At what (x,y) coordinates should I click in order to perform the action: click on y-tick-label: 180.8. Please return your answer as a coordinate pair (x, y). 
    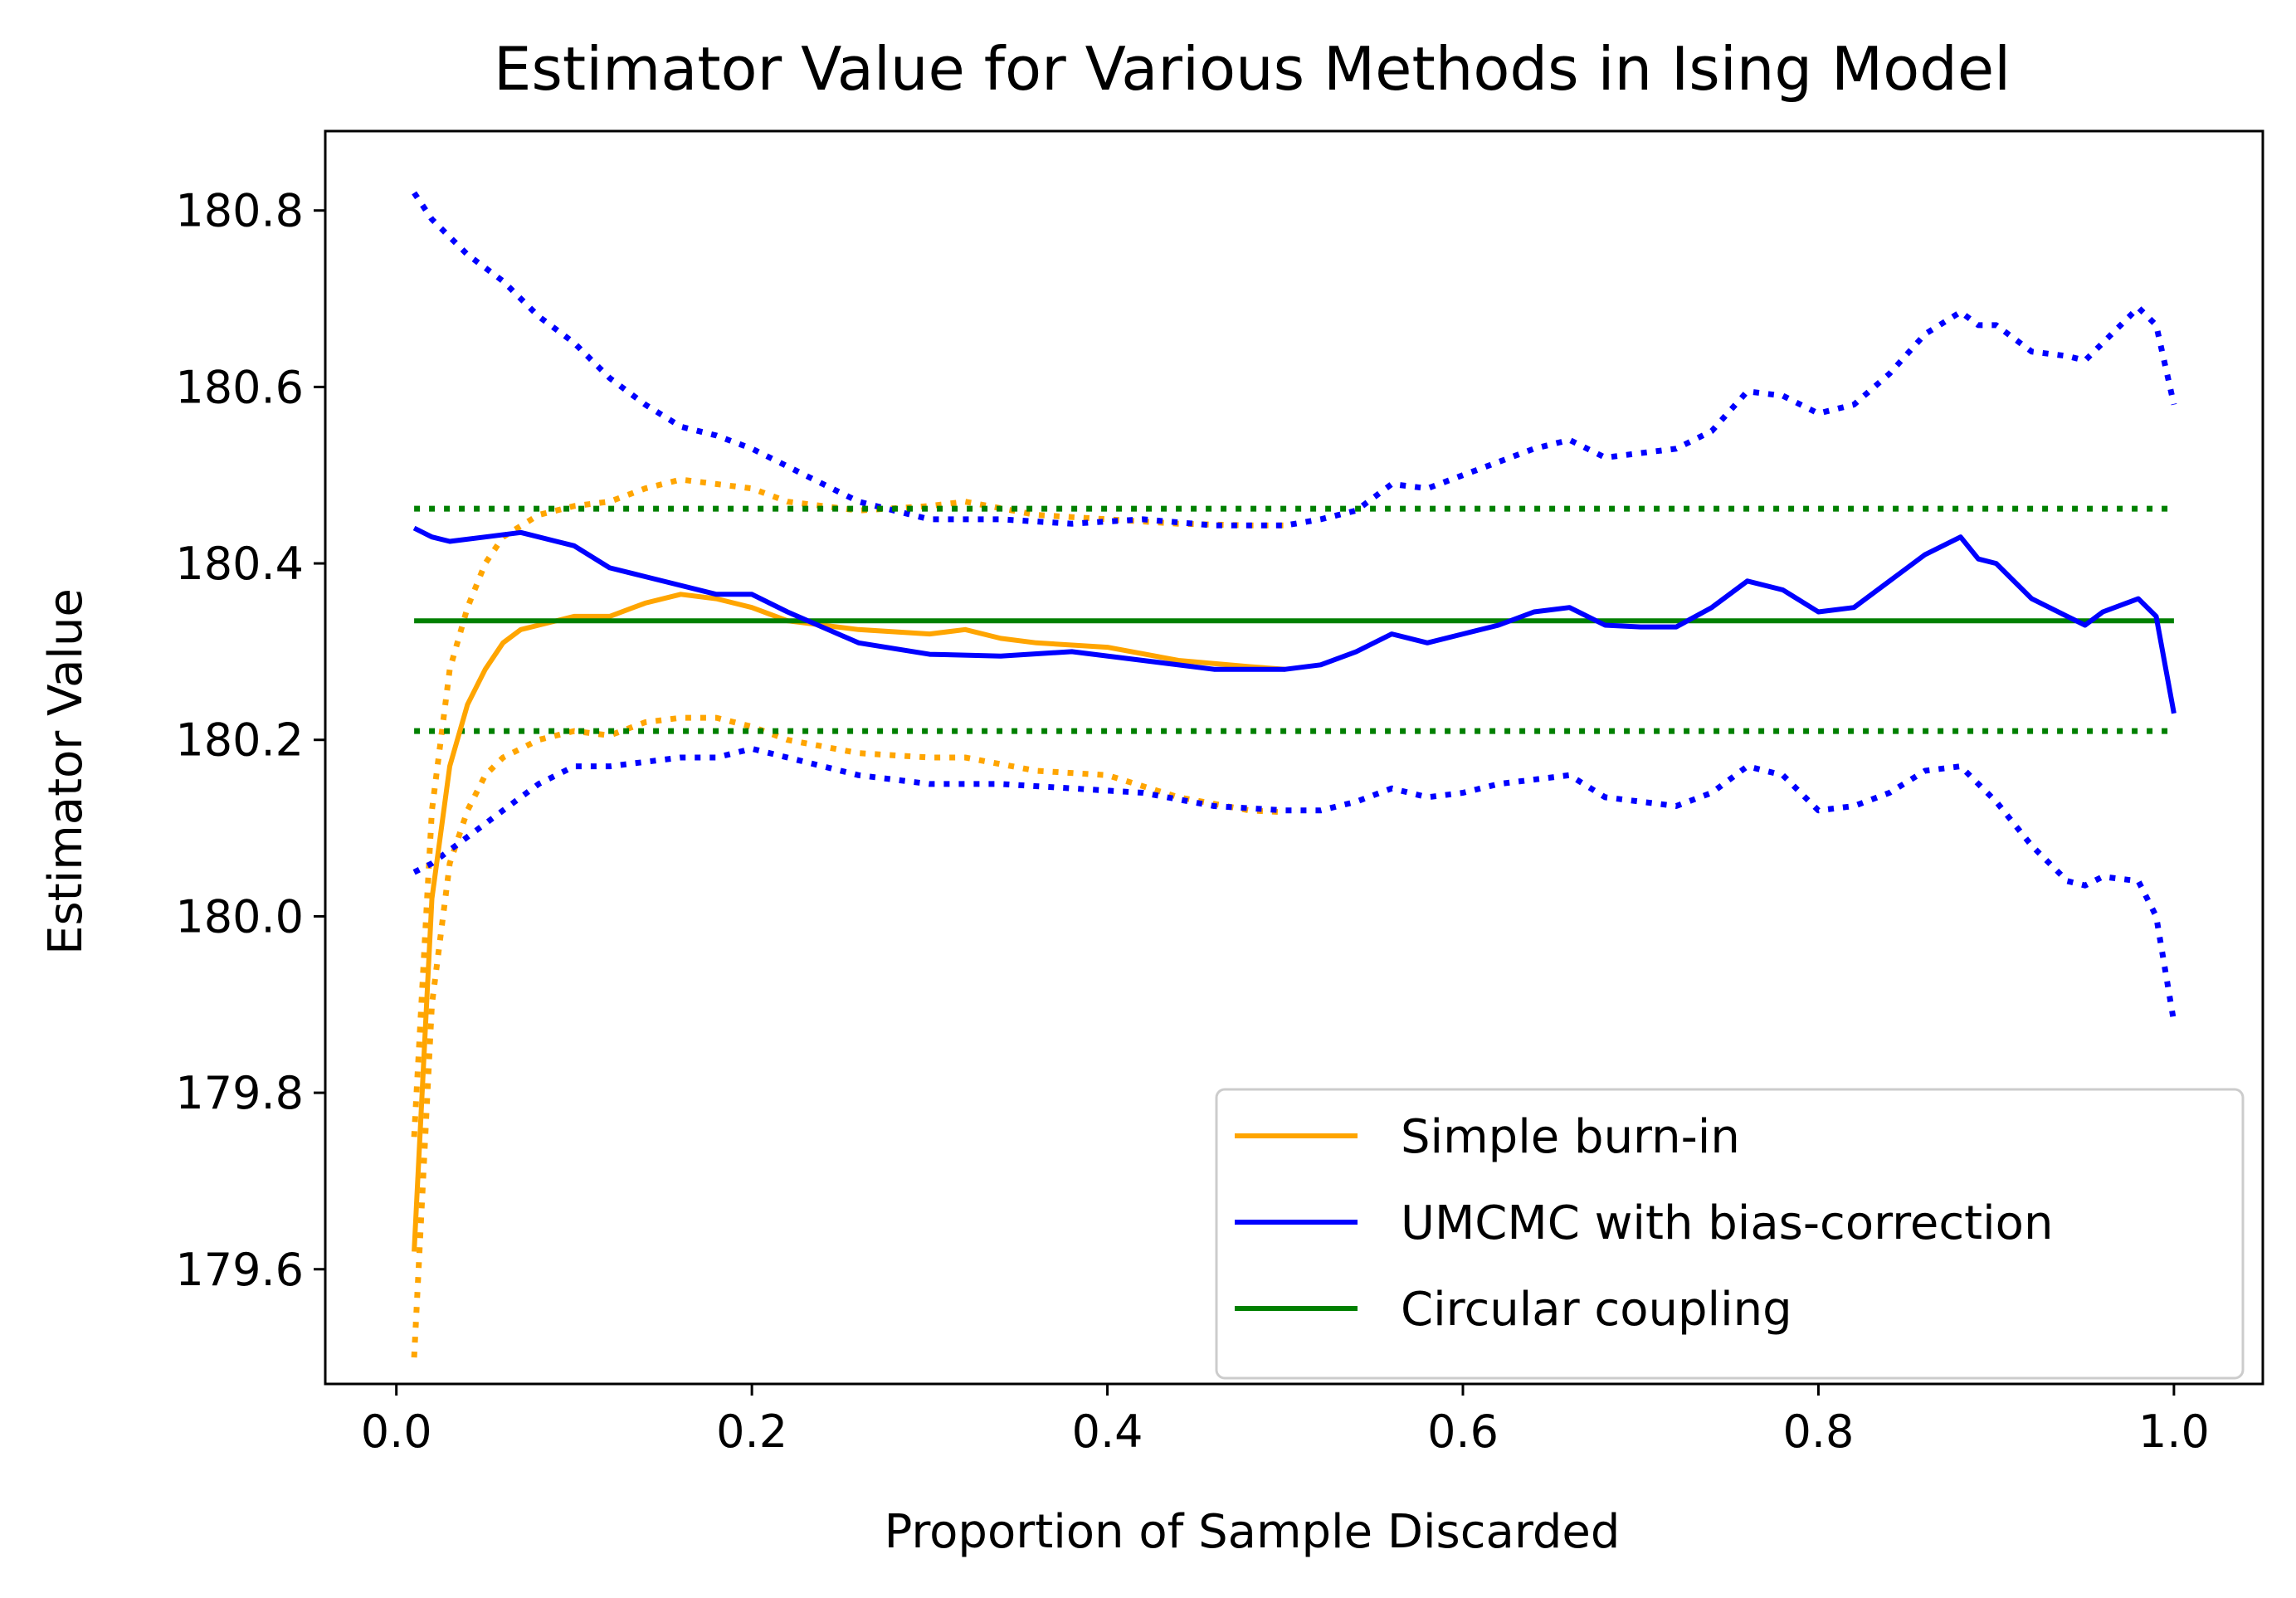
    Looking at the image, I should click on (239, 211).